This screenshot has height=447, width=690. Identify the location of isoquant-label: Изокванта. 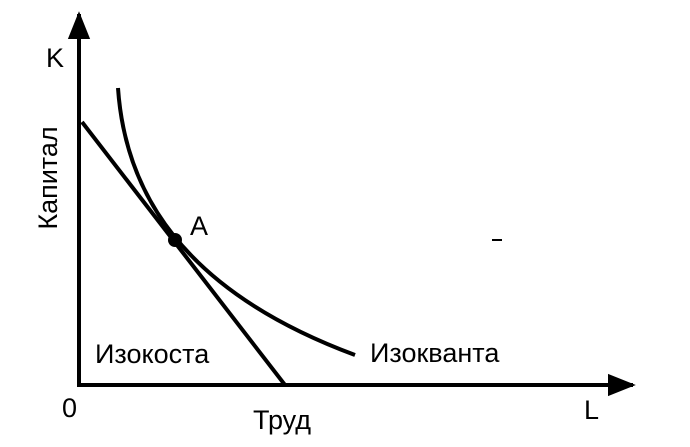
(435, 353).